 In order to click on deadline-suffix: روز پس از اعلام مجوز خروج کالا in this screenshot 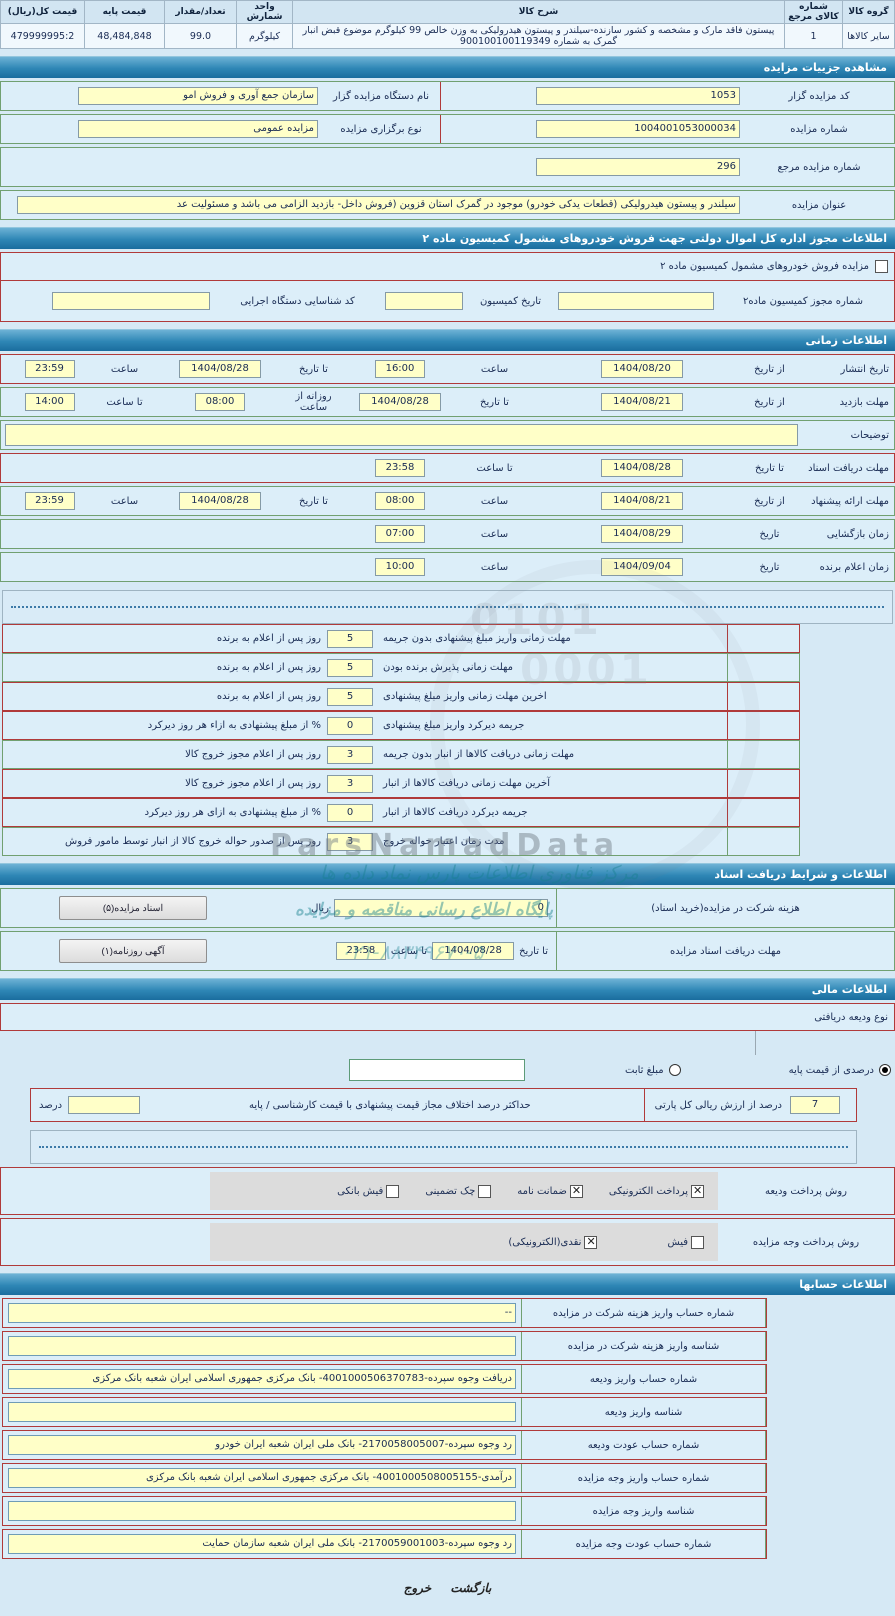, I will do `click(253, 783)`.